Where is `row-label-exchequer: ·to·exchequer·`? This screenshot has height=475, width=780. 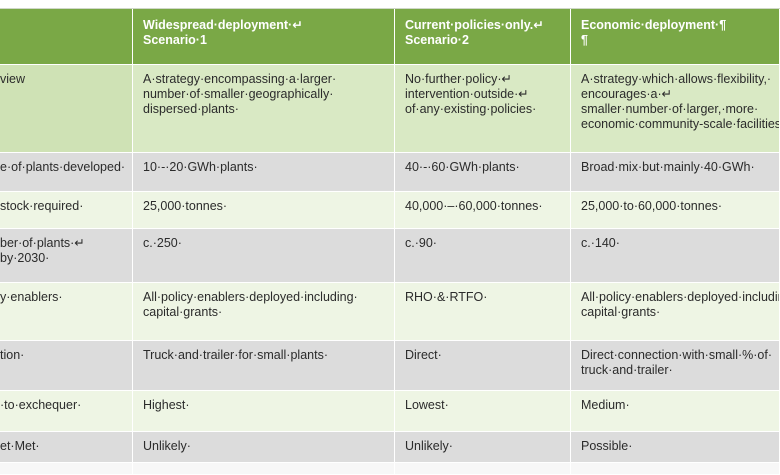
row-label-exchequer: ·to·exchequer· is located at coordinates (66, 411).